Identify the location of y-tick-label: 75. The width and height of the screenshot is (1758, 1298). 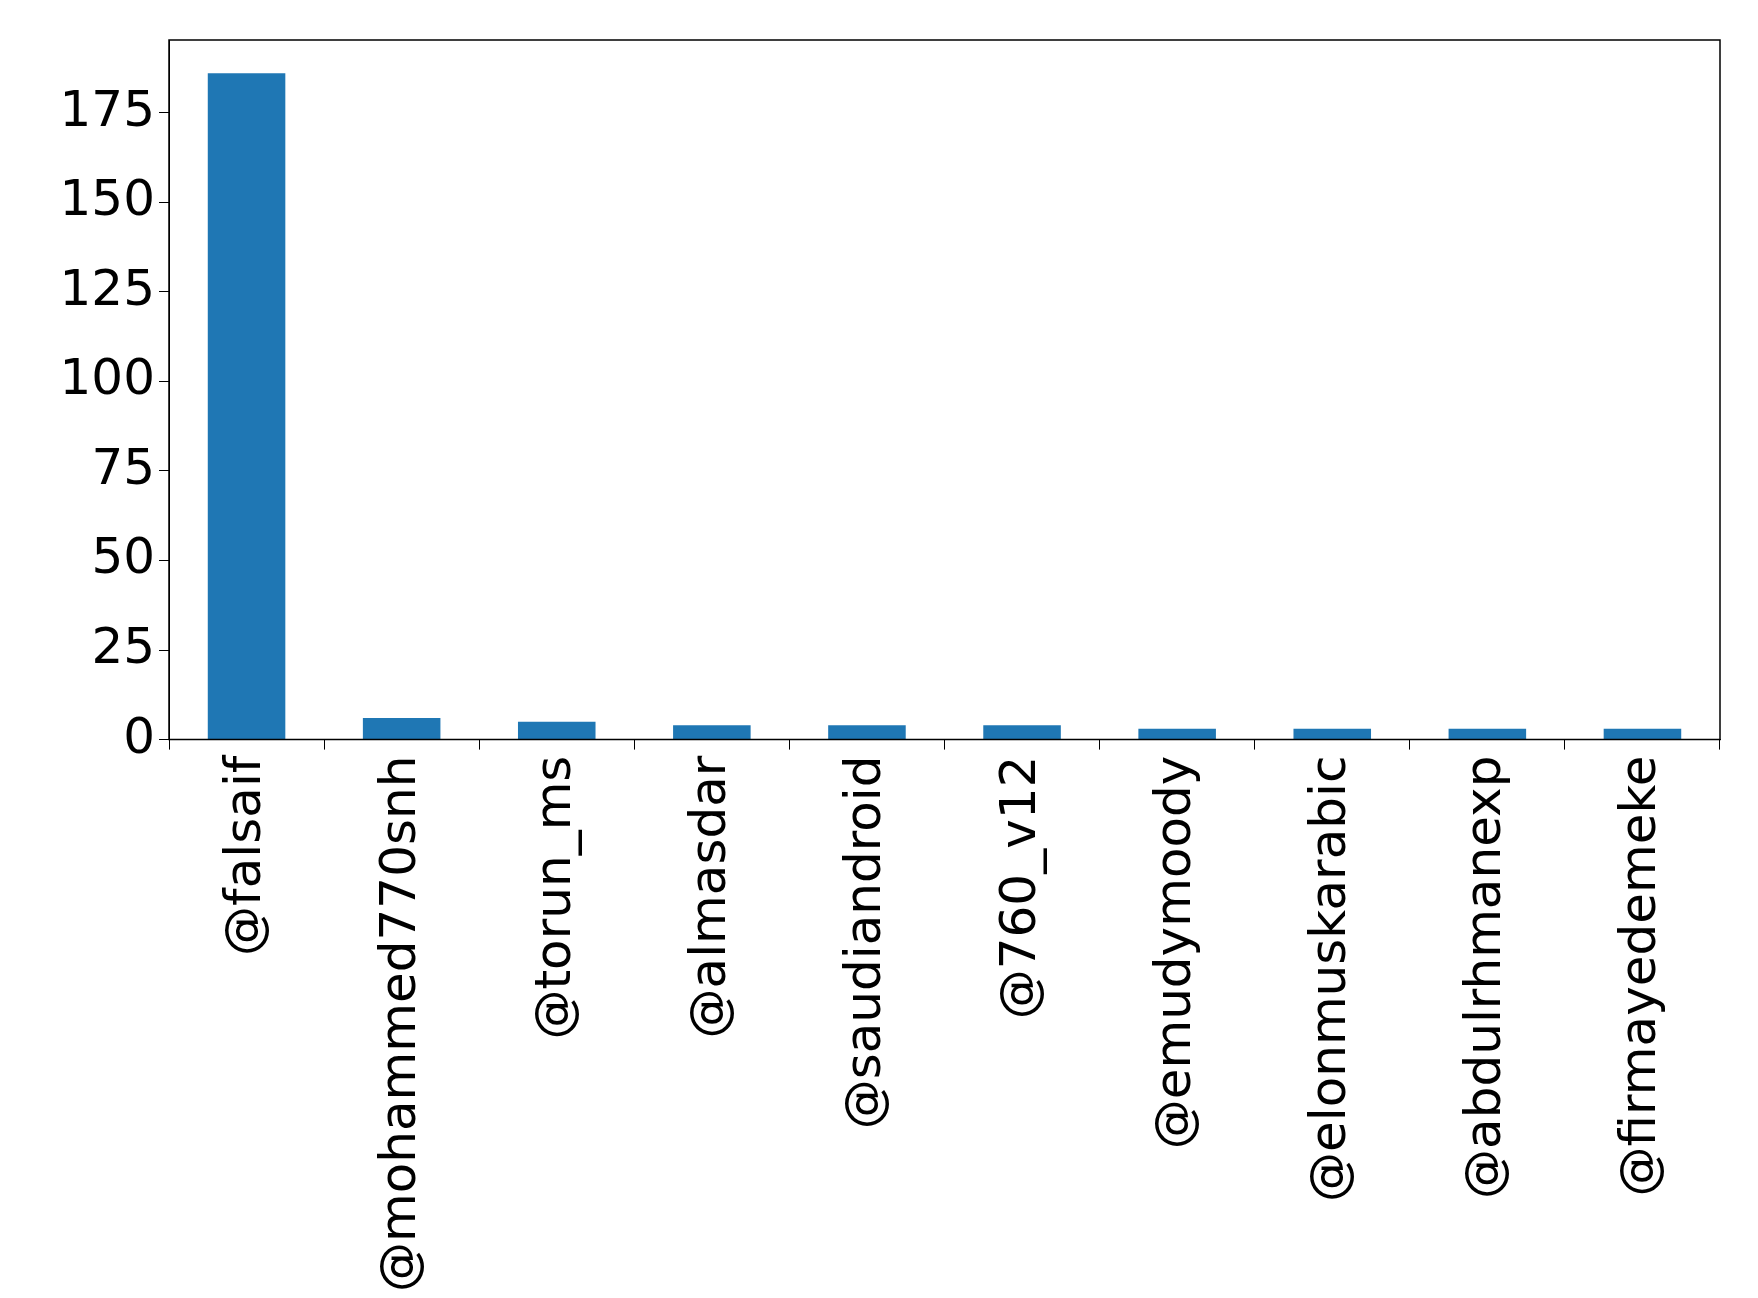
(123, 466).